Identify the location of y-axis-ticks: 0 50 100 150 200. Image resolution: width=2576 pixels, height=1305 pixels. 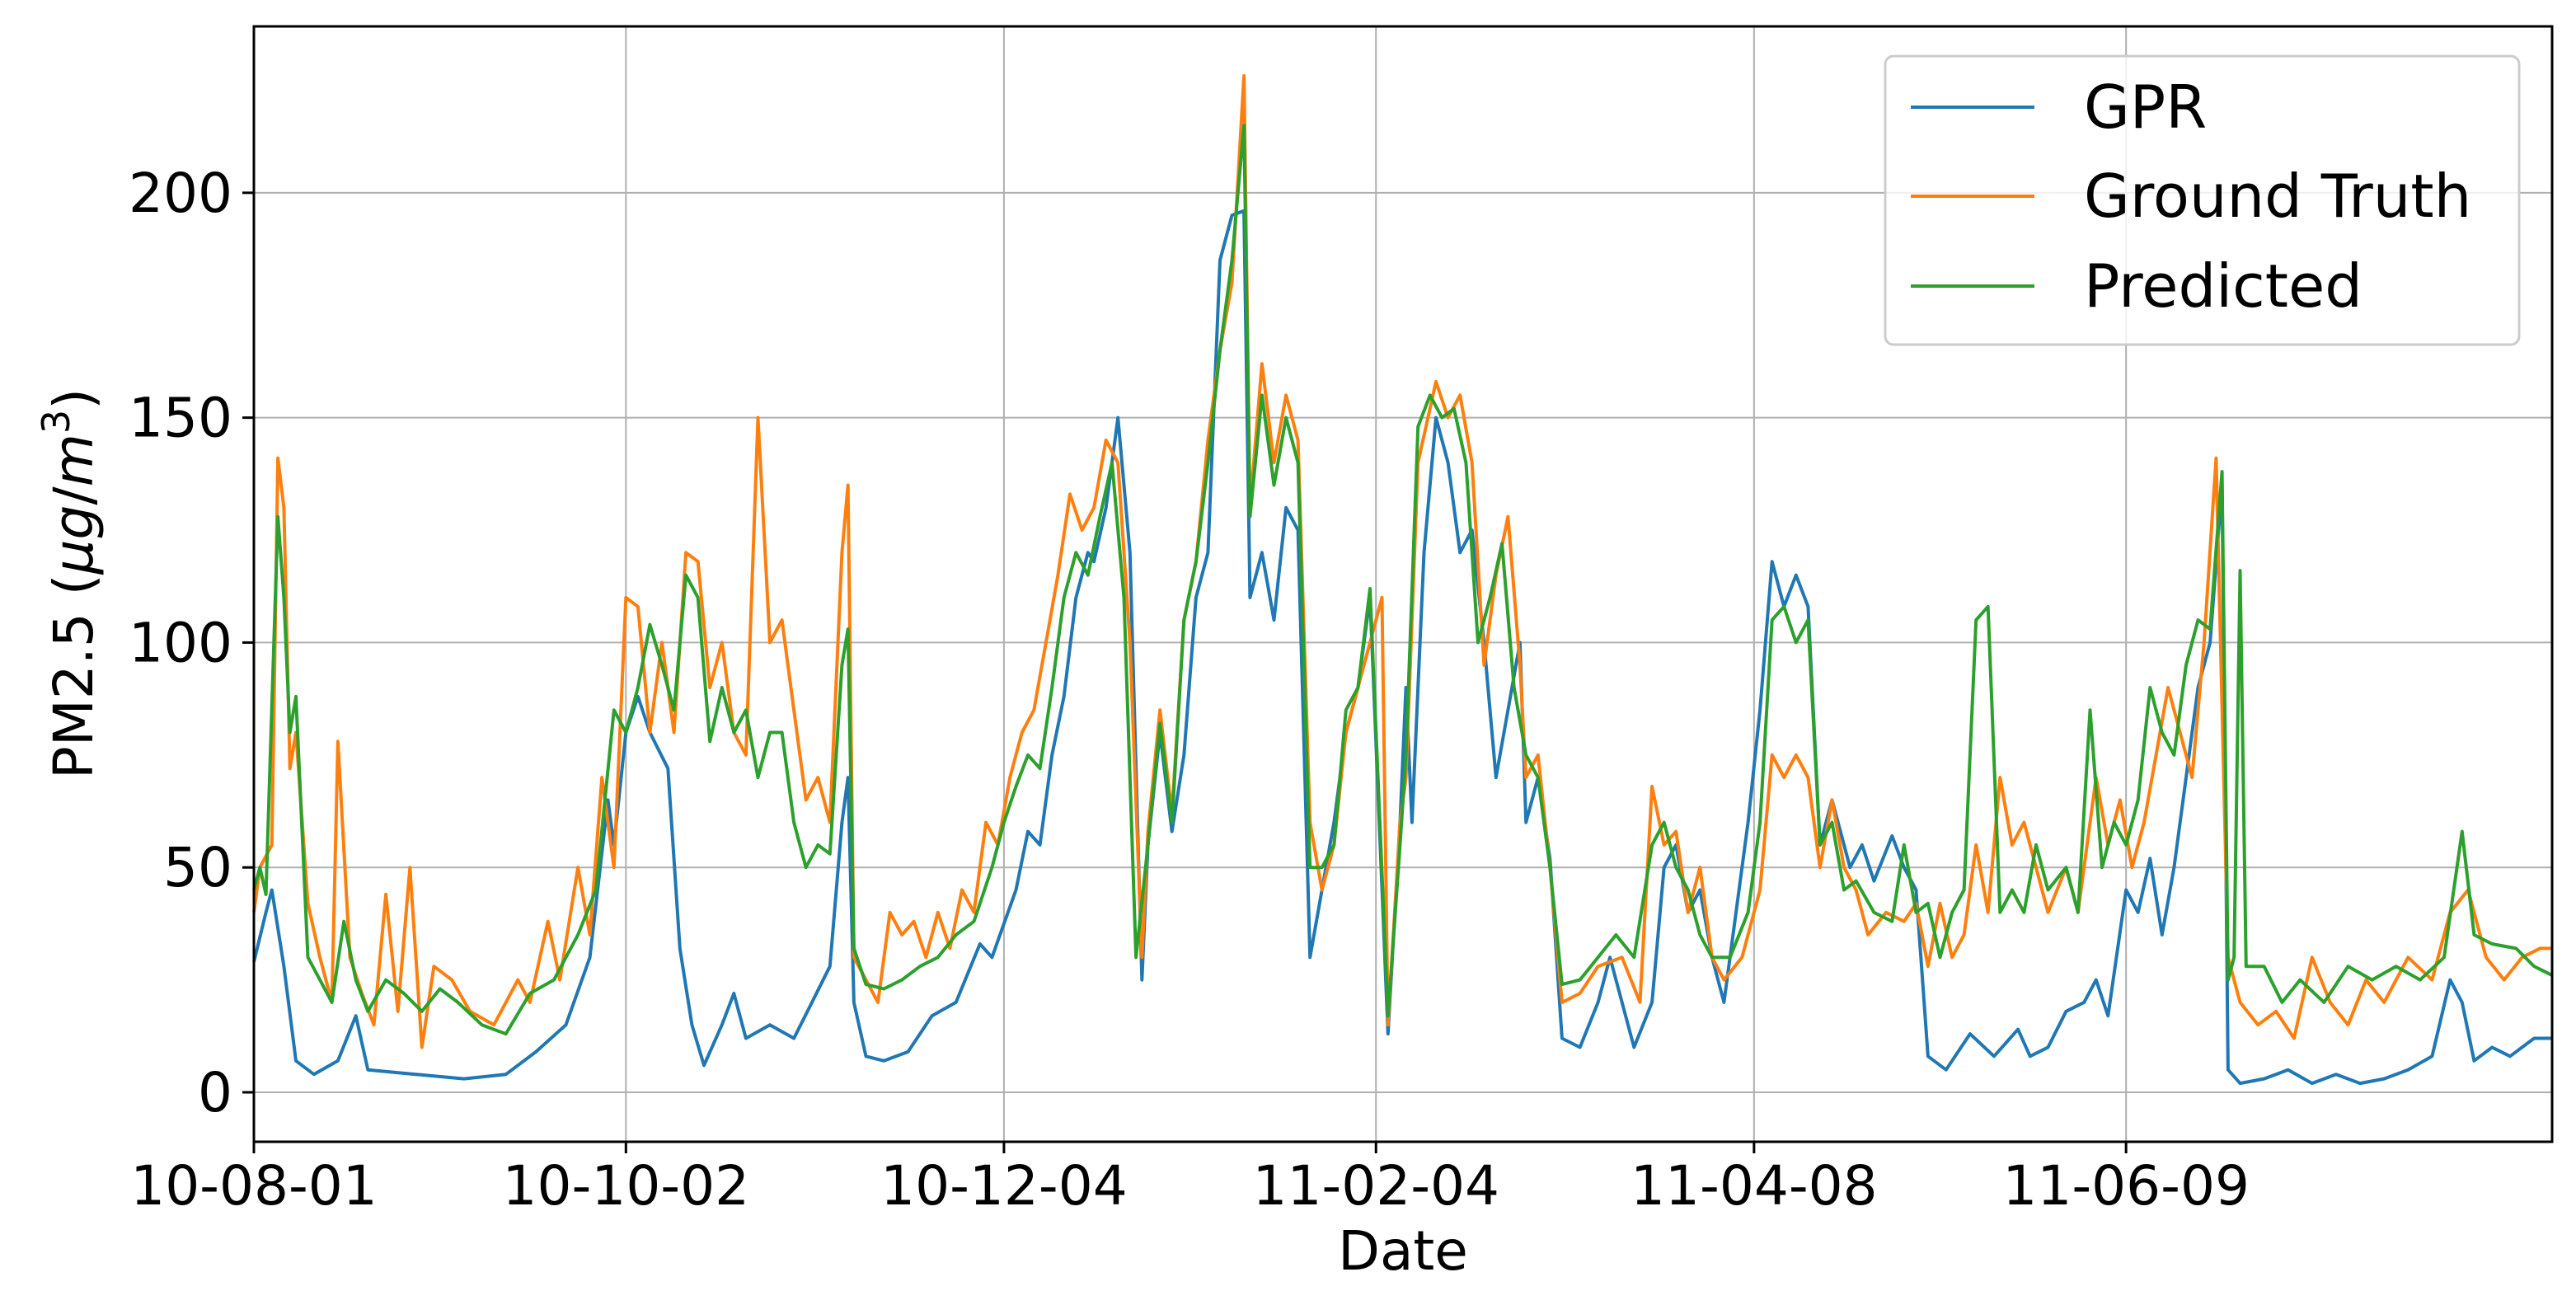
(192, 643).